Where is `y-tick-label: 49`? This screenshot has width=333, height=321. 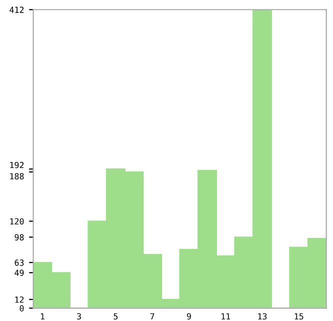
y-tick-label: 49 is located at coordinates (19, 273).